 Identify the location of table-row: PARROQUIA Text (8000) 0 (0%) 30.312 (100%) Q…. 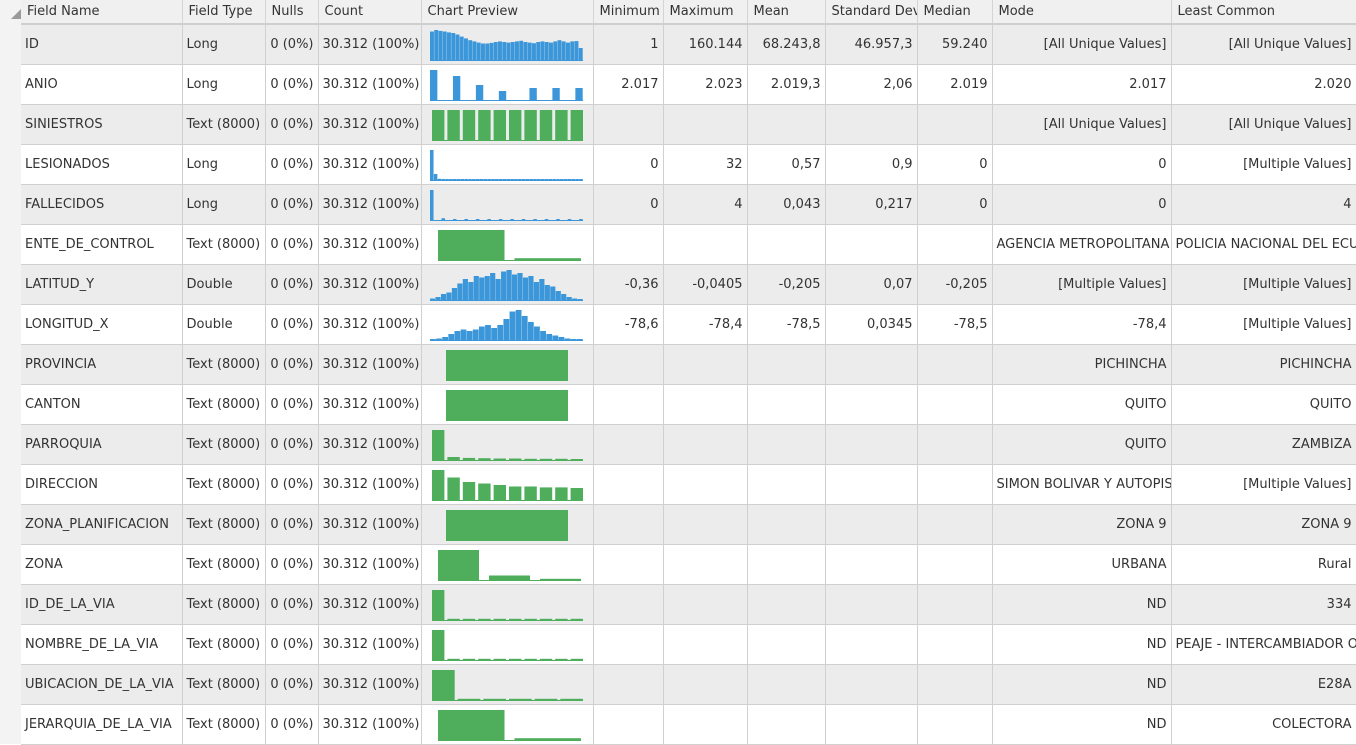
(688, 444).